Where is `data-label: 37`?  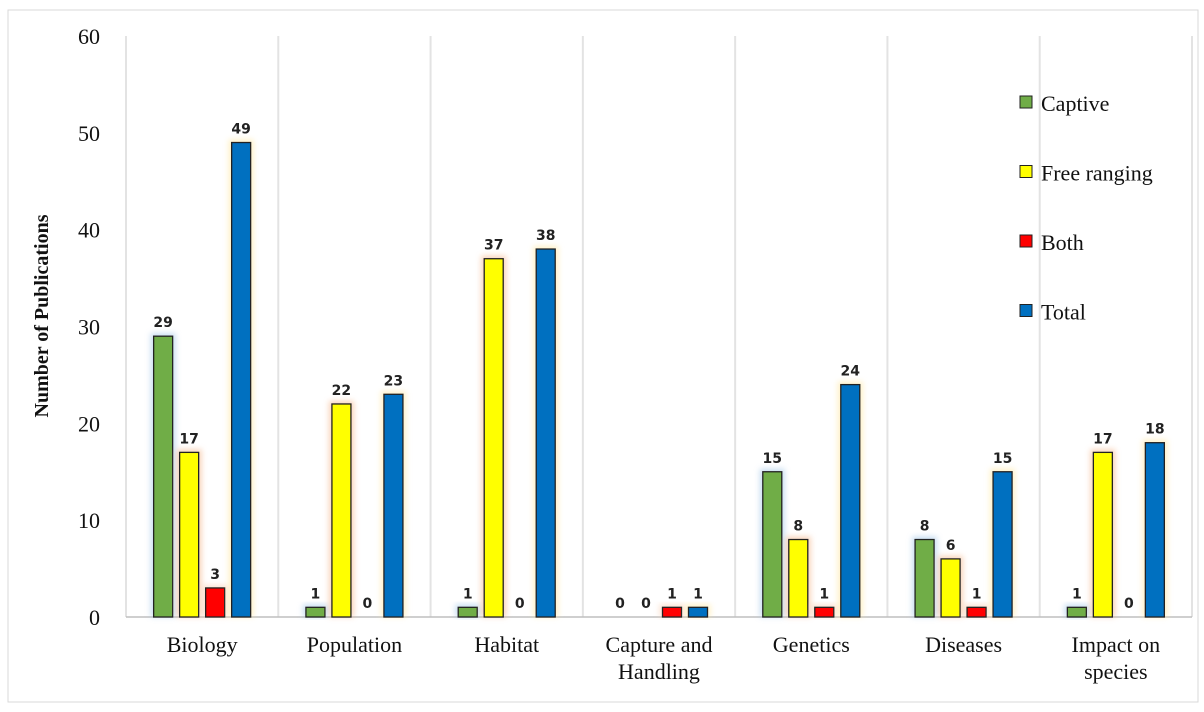 data-label: 37 is located at coordinates (493, 246).